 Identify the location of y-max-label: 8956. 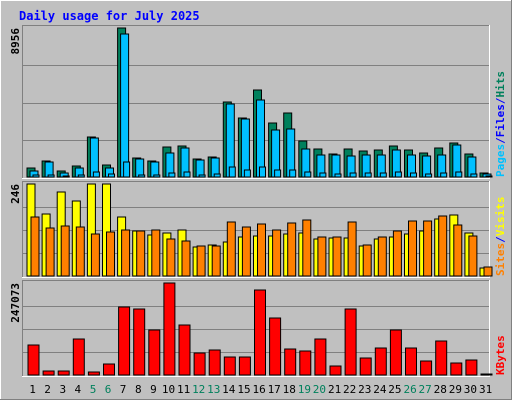
(15, 41).